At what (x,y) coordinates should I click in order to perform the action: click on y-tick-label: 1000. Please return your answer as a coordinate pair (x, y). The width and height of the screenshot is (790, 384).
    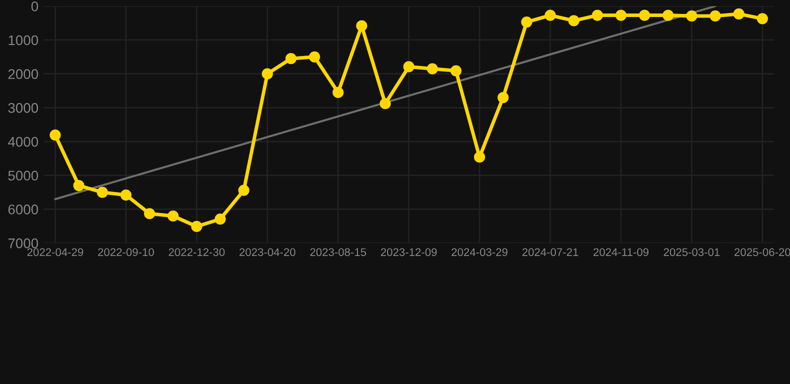
    Looking at the image, I should click on (23, 40).